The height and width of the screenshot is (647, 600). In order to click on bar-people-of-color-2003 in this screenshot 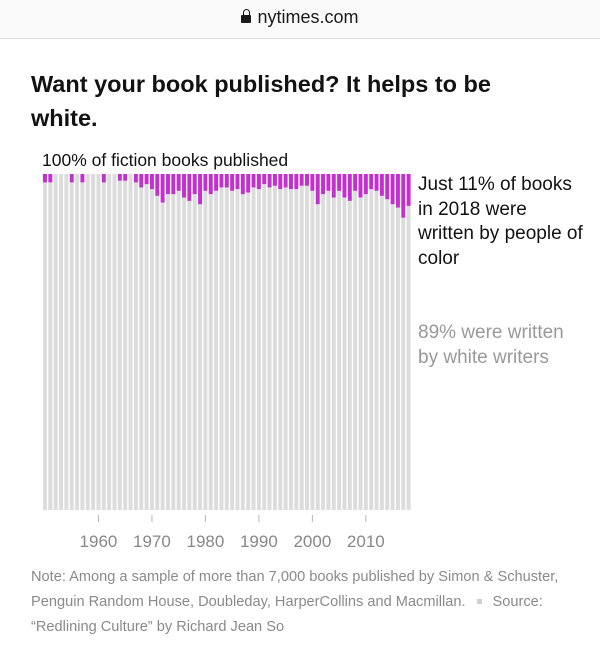, I will do `click(328, 182)`.